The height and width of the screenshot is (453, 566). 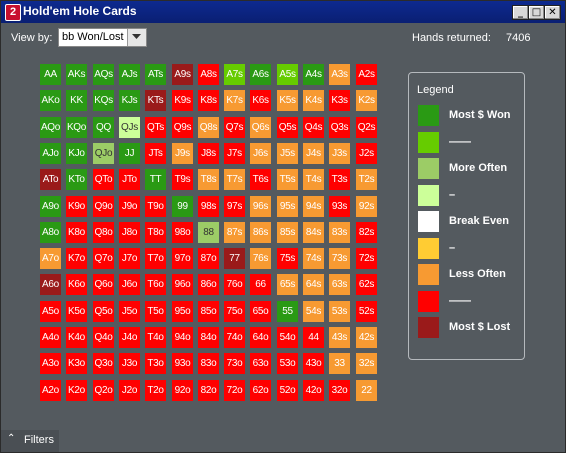 I want to click on hand-cell: J8s, so click(x=208, y=153).